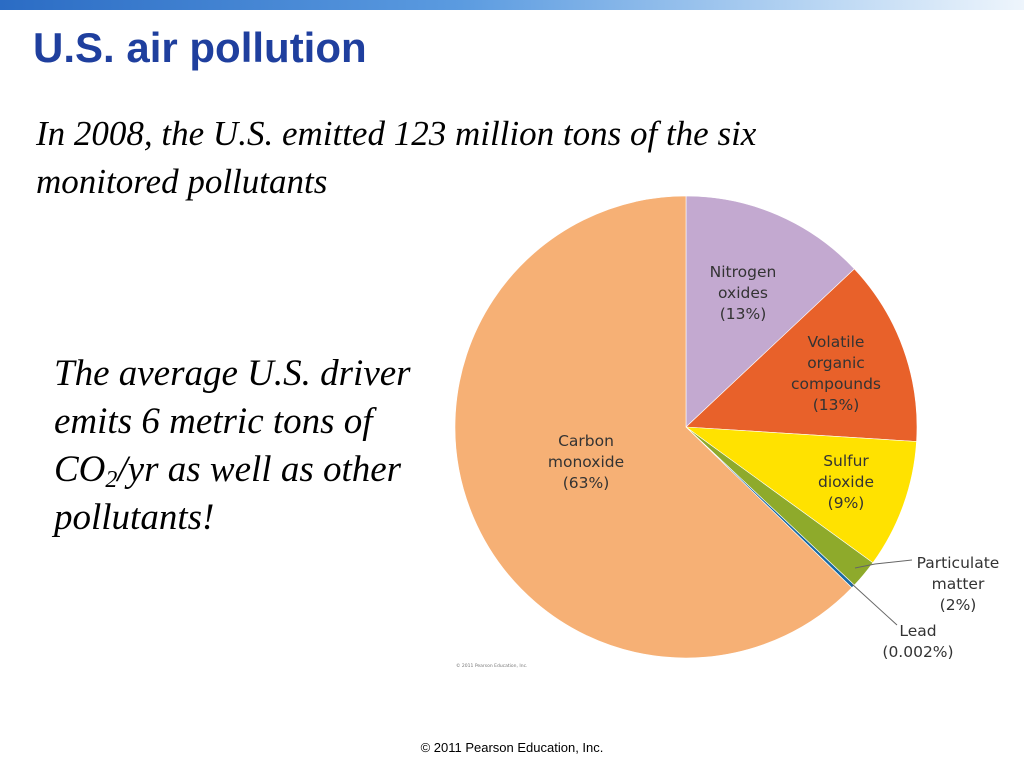 The width and height of the screenshot is (1024, 768). What do you see at coordinates (586, 483) in the screenshot?
I see `pie-label-line: (63%)` at bounding box center [586, 483].